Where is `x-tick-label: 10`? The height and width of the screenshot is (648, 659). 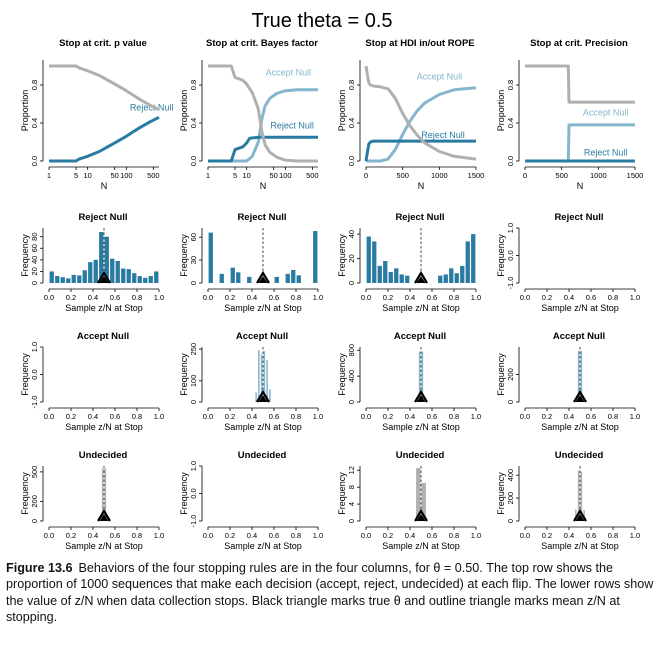 x-tick-label: 10 is located at coordinates (246, 175).